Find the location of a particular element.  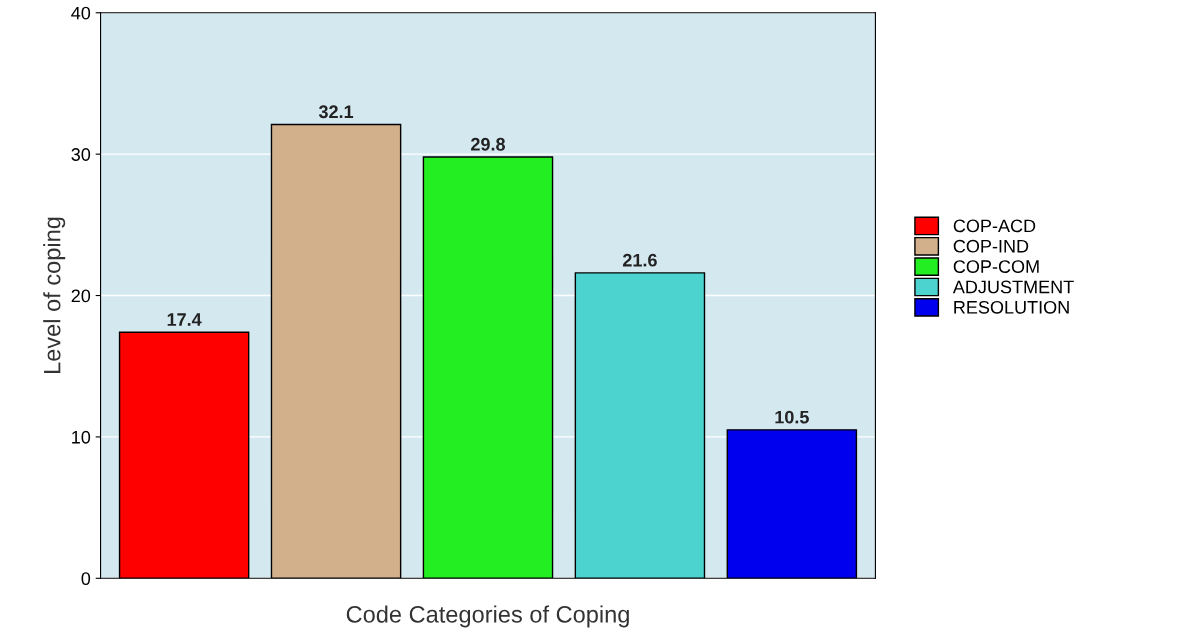

x-axis-title: Code Categories of Coping is located at coordinates (487, 616).